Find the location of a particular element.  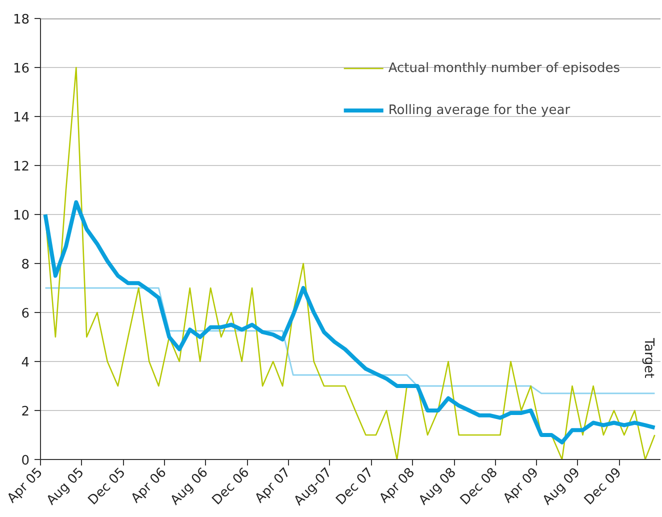

y-tick-label: 8 is located at coordinates (25, 265).